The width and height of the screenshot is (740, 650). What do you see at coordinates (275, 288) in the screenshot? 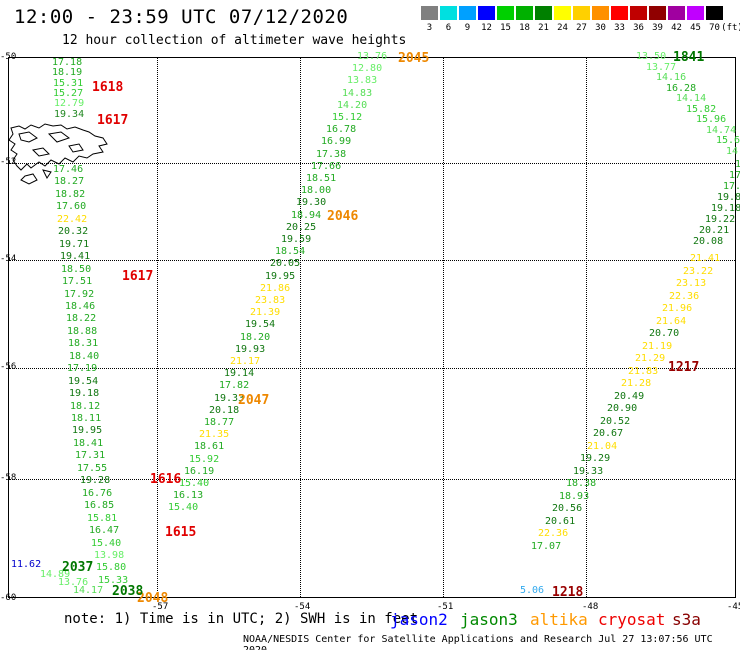
I see `wave-height-value: 21.86` at bounding box center [275, 288].